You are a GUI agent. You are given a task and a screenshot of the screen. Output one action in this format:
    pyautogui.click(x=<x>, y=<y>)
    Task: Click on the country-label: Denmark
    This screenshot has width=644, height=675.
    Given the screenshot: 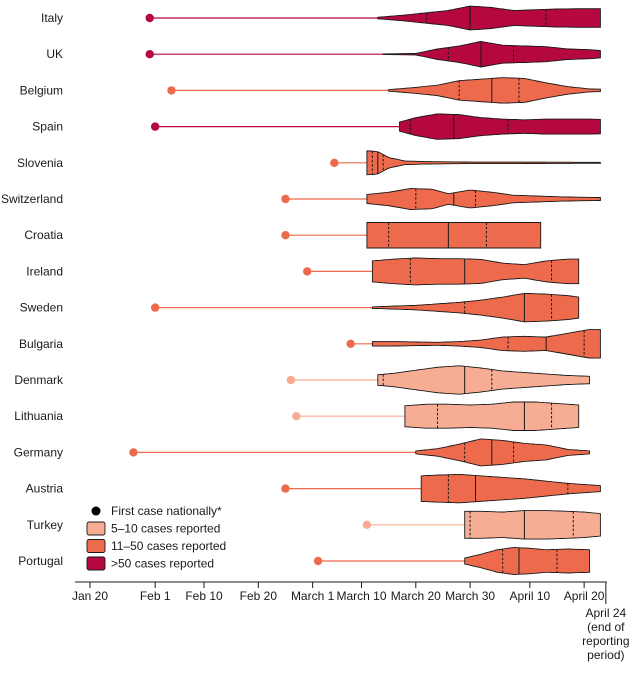 What is the action you would take?
    pyautogui.click(x=39, y=380)
    